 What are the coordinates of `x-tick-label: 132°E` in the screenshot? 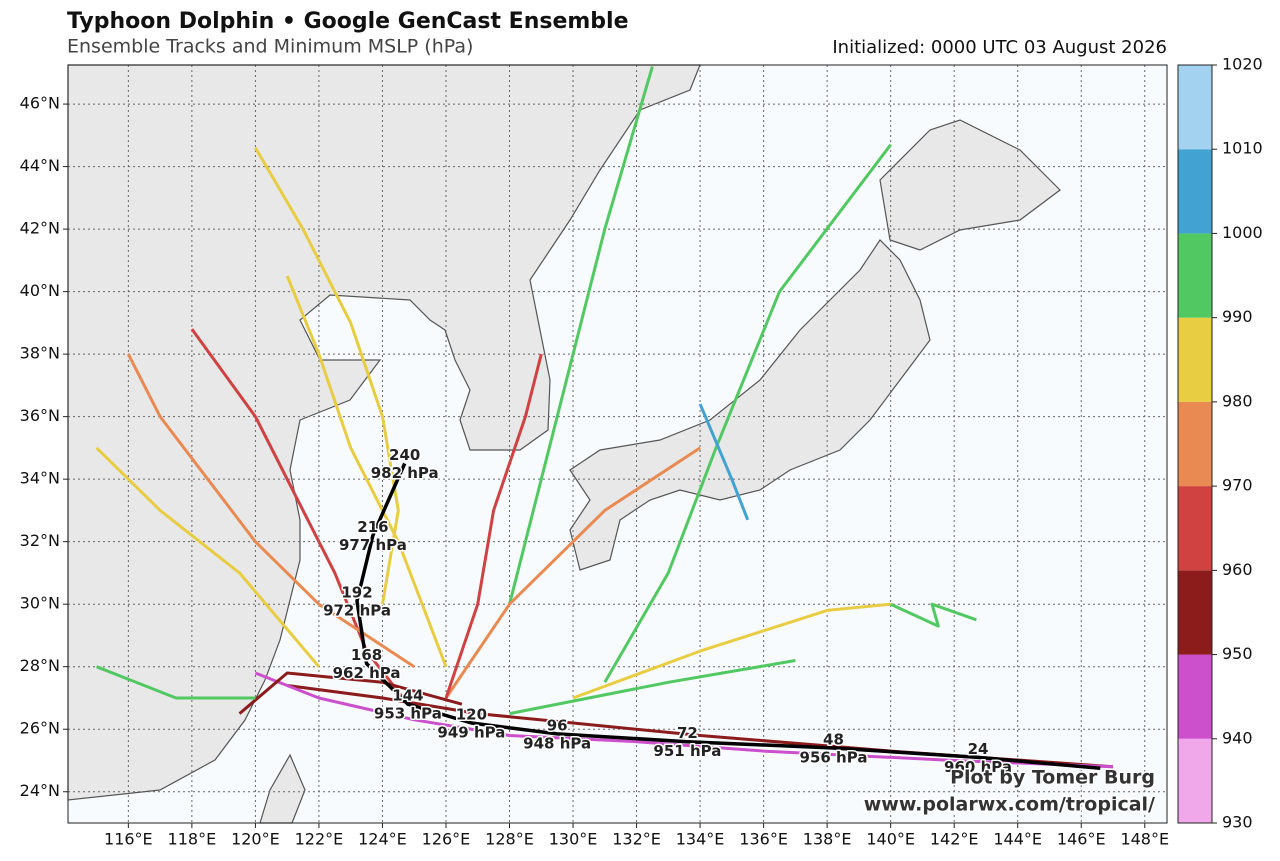 It's located at (636, 839).